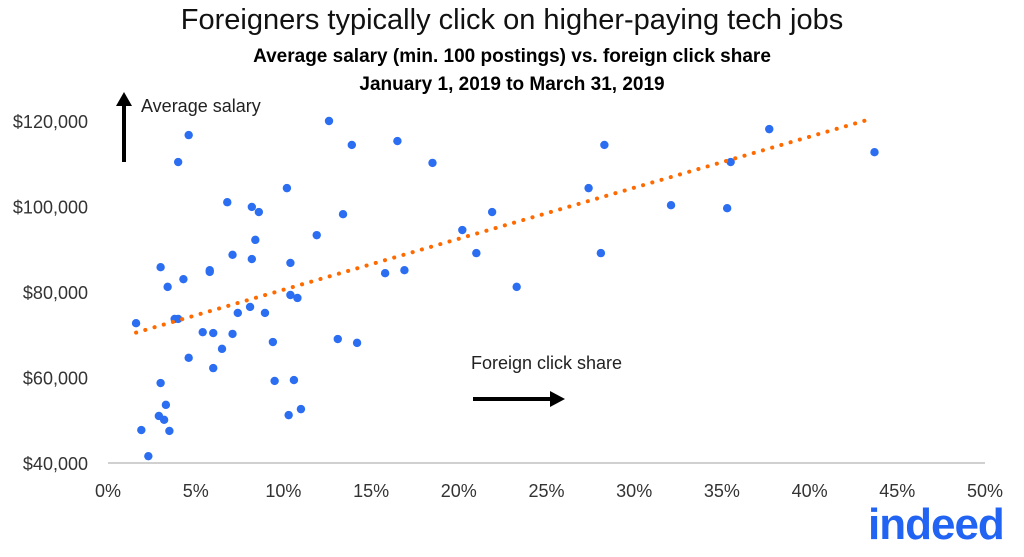 Image resolution: width=1024 pixels, height=557 pixels. I want to click on x-tick-label: 30%, so click(634, 491).